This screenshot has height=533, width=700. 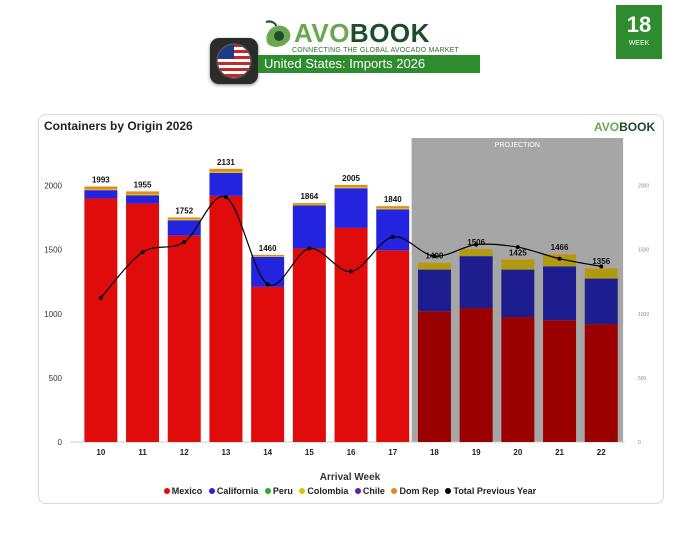 I want to click on total-label: 1840, so click(x=393, y=199).